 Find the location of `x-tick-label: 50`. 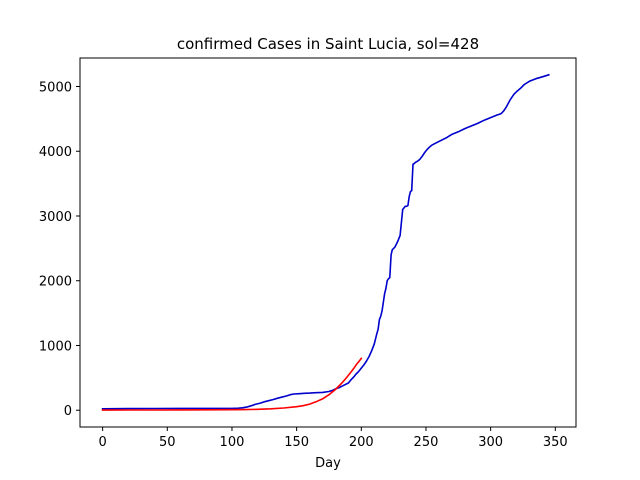

x-tick-label: 50 is located at coordinates (167, 442).